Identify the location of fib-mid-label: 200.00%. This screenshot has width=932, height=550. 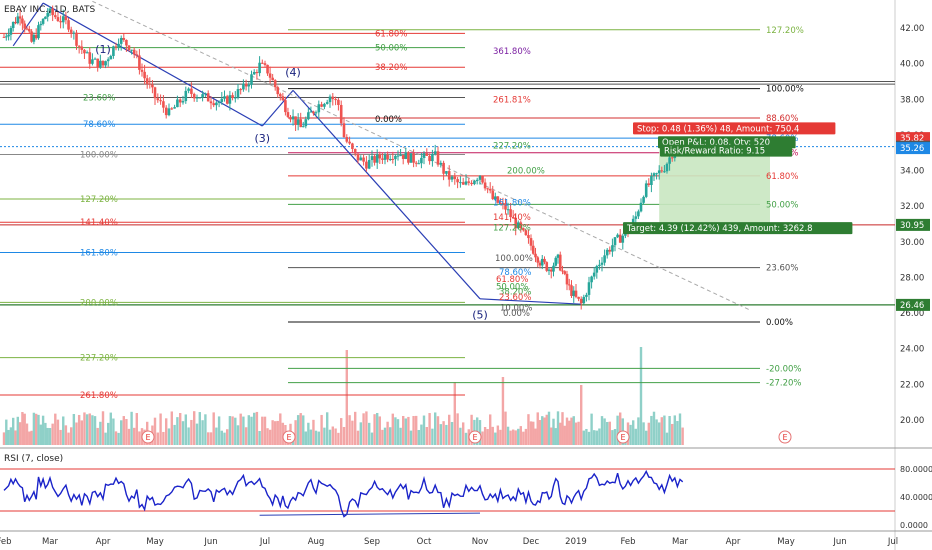
(526, 172).